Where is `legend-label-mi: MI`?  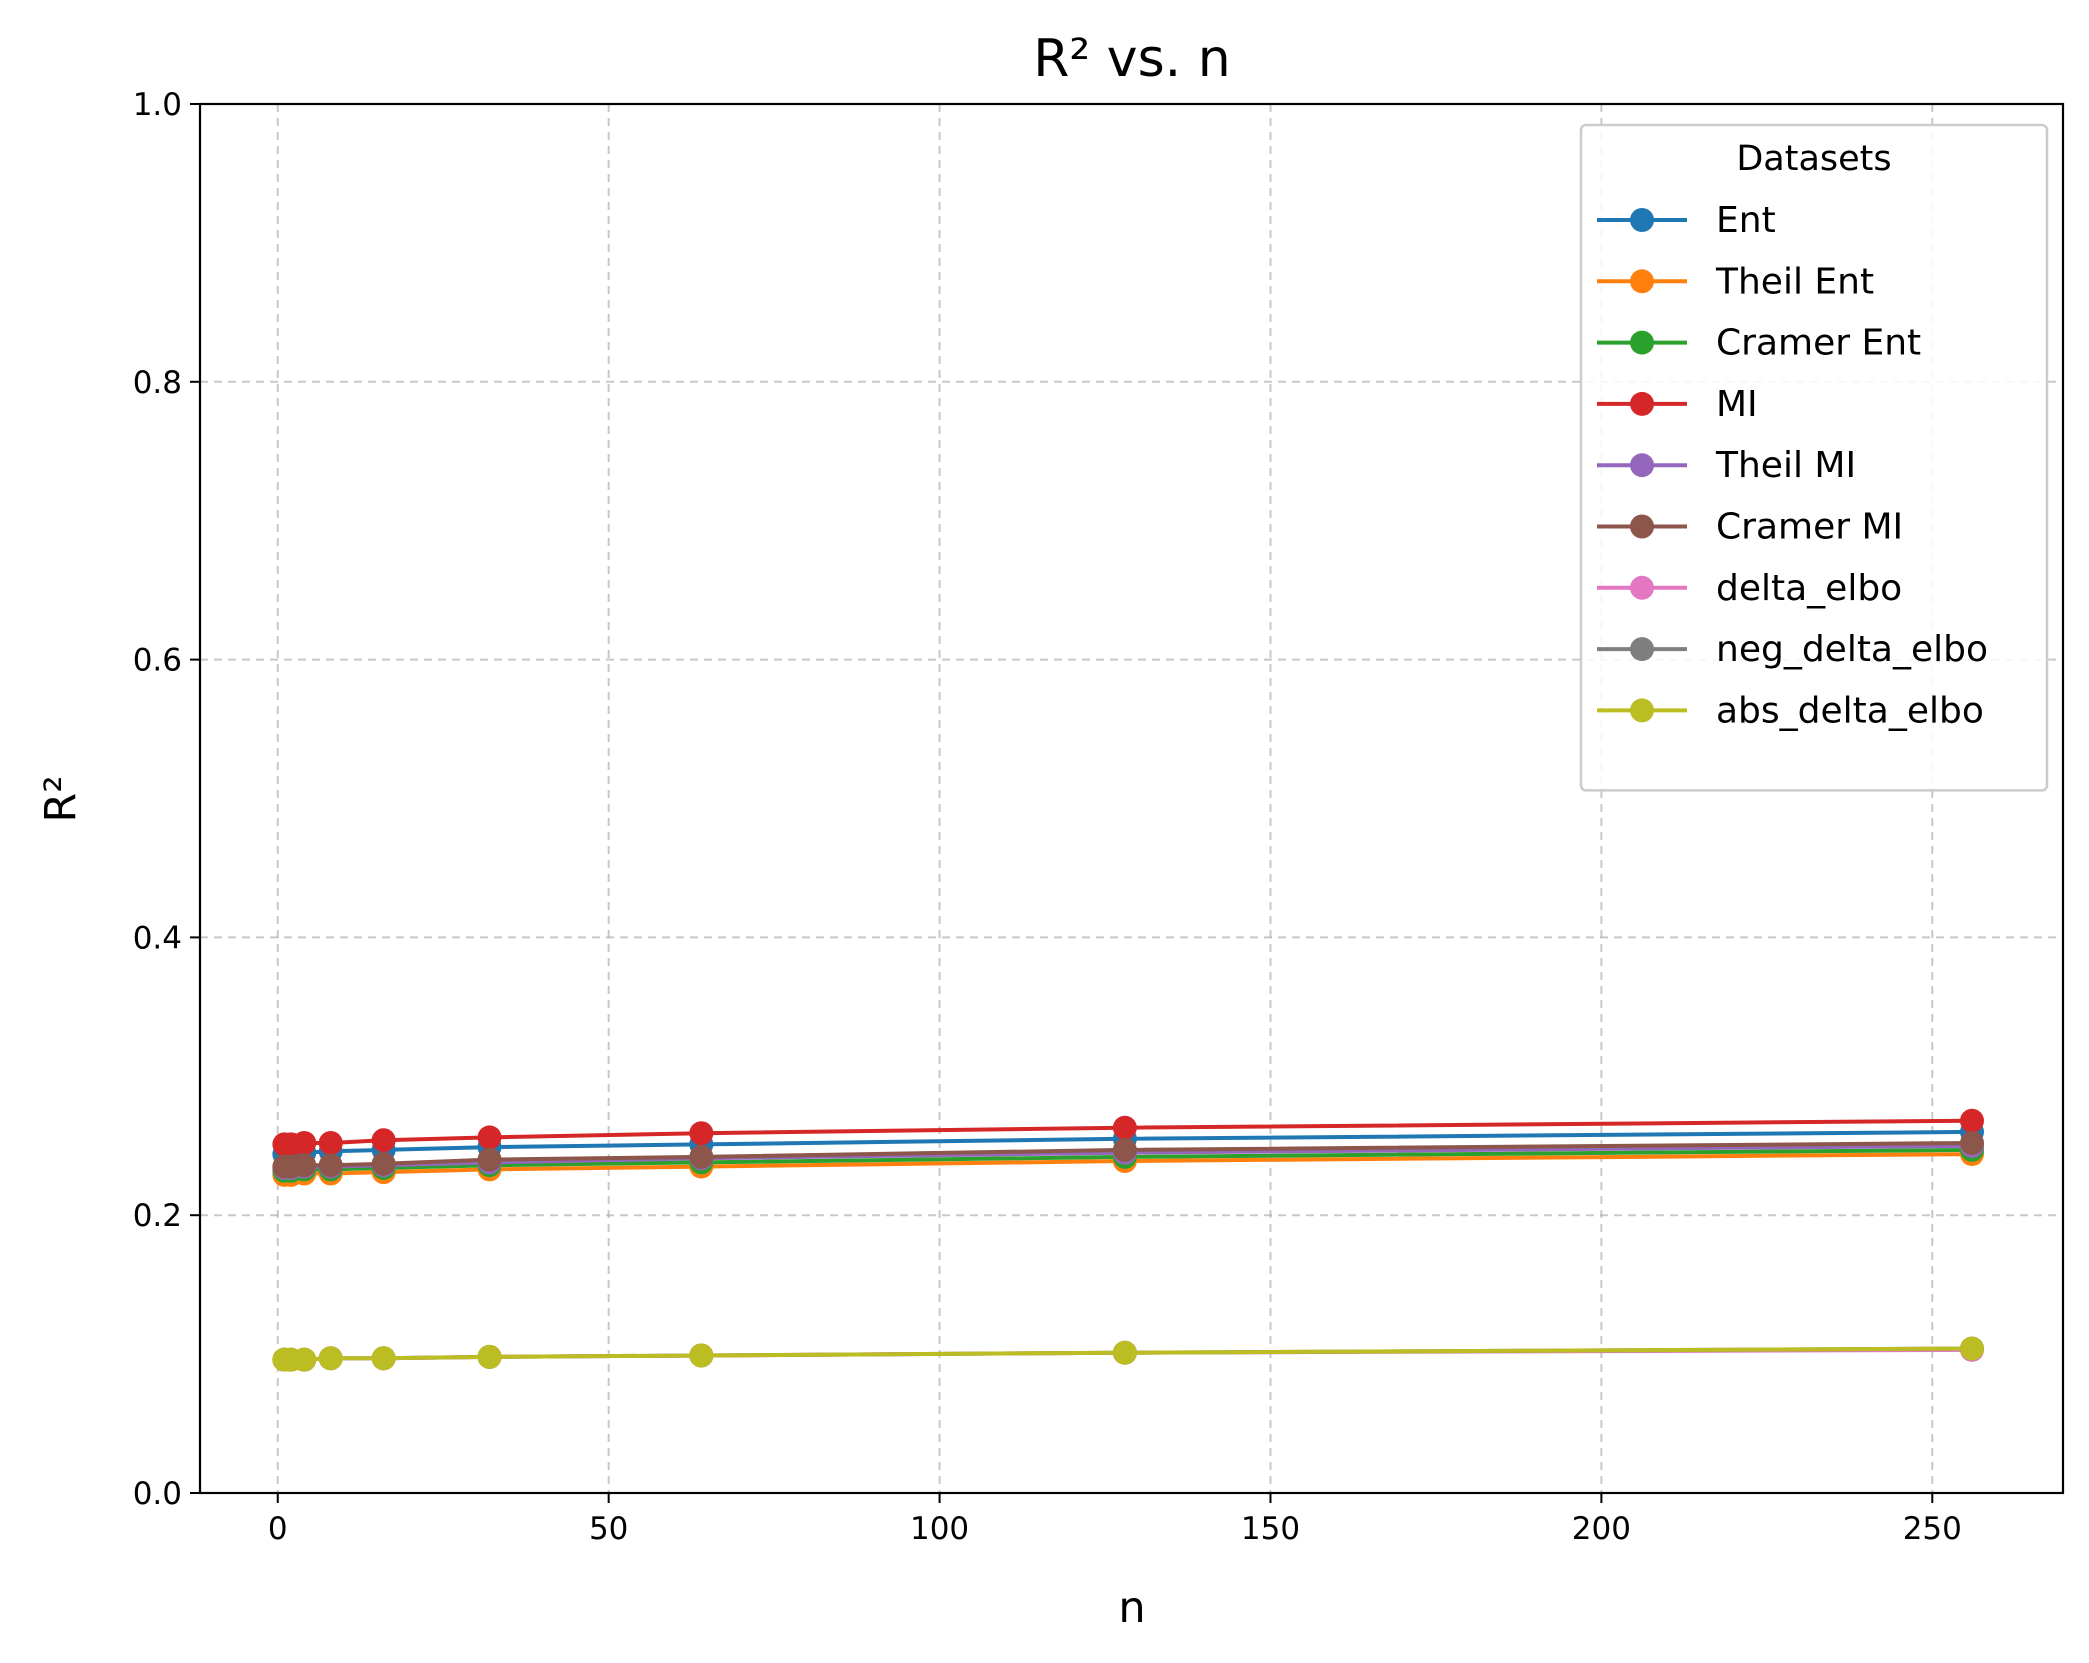
legend-label-mi: MI is located at coordinates (1737, 404).